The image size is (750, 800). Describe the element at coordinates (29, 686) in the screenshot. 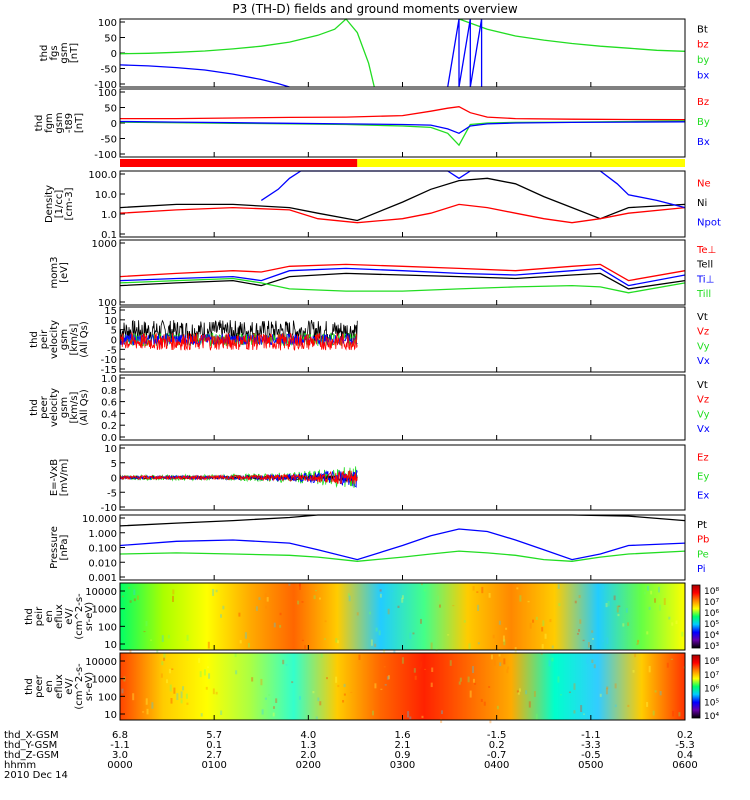

I see `y-axis-label: thd` at that location.